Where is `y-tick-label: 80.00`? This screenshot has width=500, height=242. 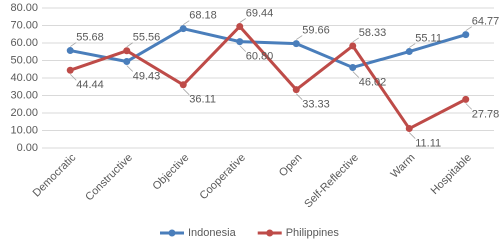
y-tick-label: 80.00 is located at coordinates (24, 8).